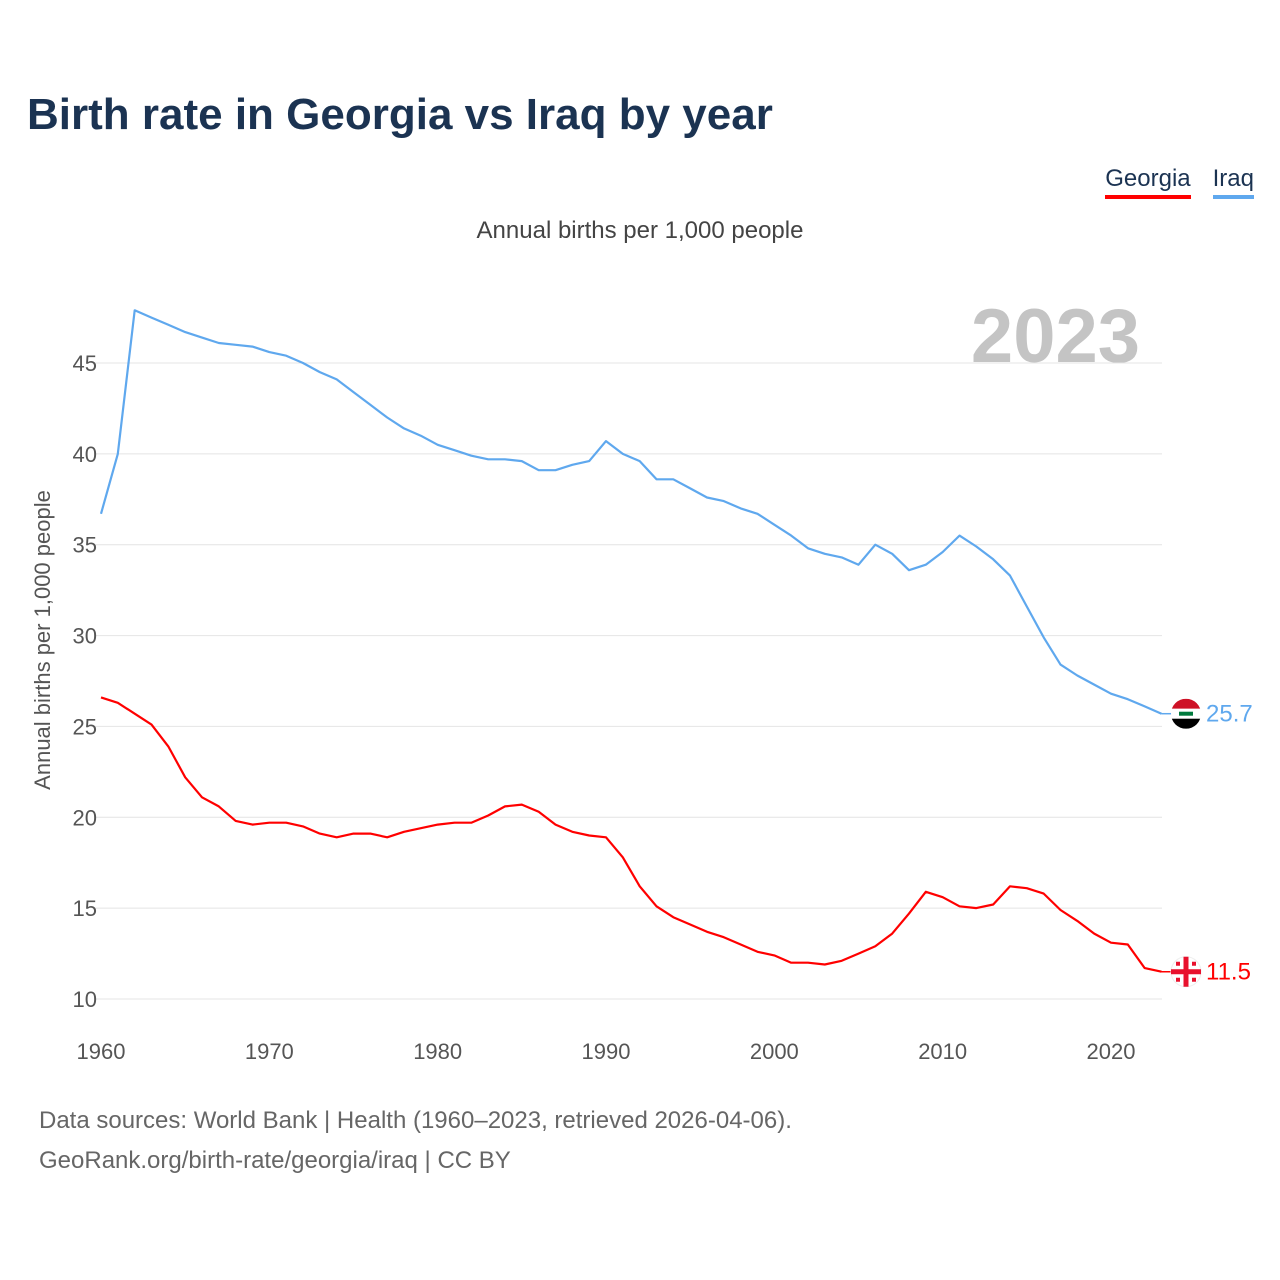  What do you see at coordinates (1186, 713) in the screenshot?
I see `iraq-flag-icon` at bounding box center [1186, 713].